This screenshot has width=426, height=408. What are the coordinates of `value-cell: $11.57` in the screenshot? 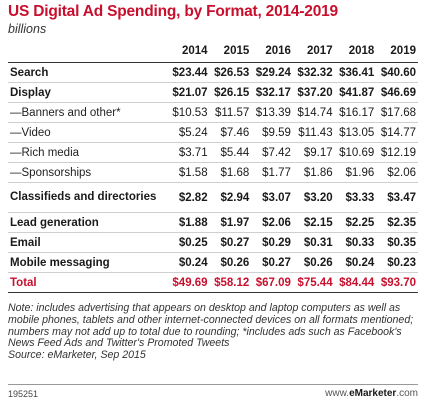 It's located at (230, 112).